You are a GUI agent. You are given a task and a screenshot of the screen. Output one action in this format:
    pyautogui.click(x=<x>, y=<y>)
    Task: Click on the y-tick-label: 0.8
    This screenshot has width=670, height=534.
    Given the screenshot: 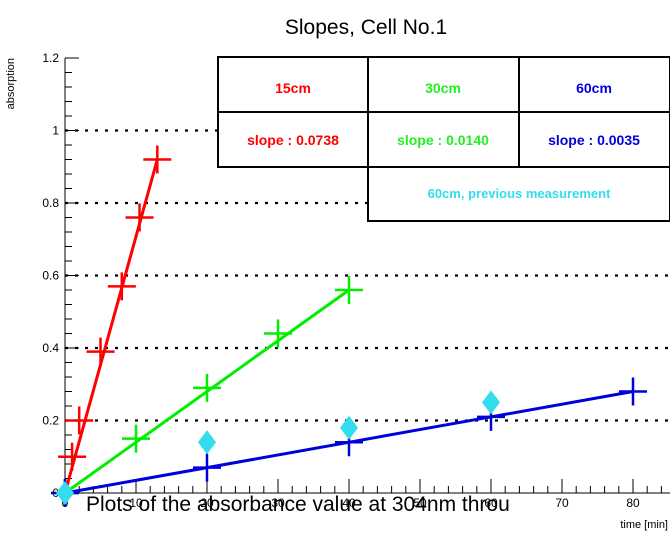 What is the action you would take?
    pyautogui.click(x=50, y=203)
    